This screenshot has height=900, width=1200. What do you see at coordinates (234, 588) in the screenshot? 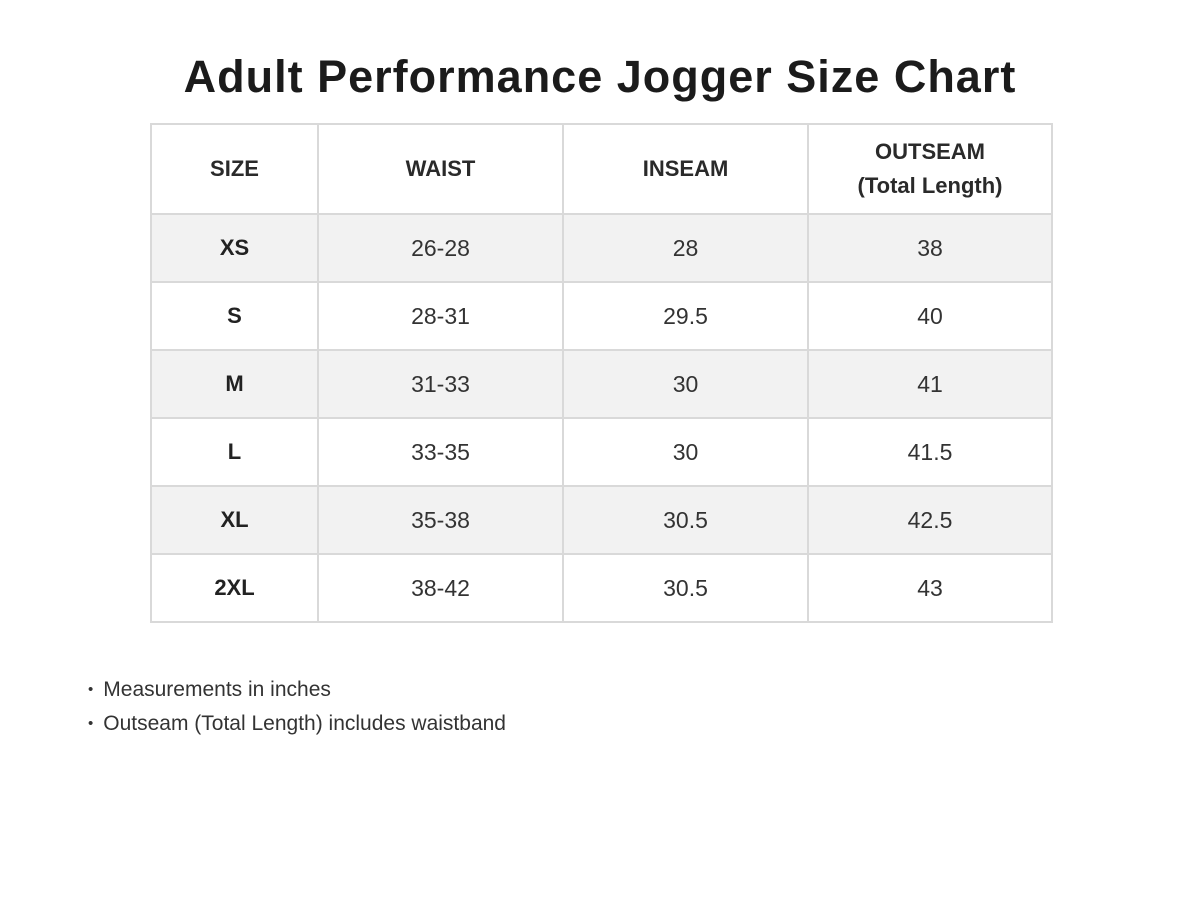
I see `size-cell: 2XL` at bounding box center [234, 588].